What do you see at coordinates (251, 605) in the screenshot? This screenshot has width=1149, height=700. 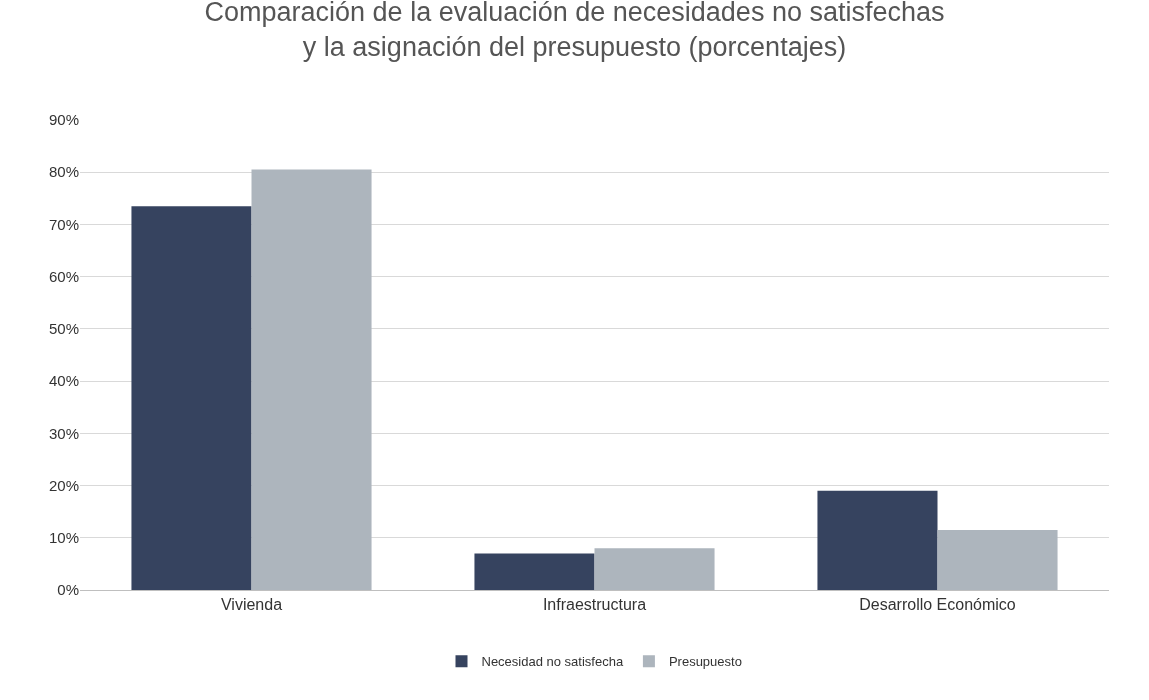 I see `x-tick-label: Vivienda` at bounding box center [251, 605].